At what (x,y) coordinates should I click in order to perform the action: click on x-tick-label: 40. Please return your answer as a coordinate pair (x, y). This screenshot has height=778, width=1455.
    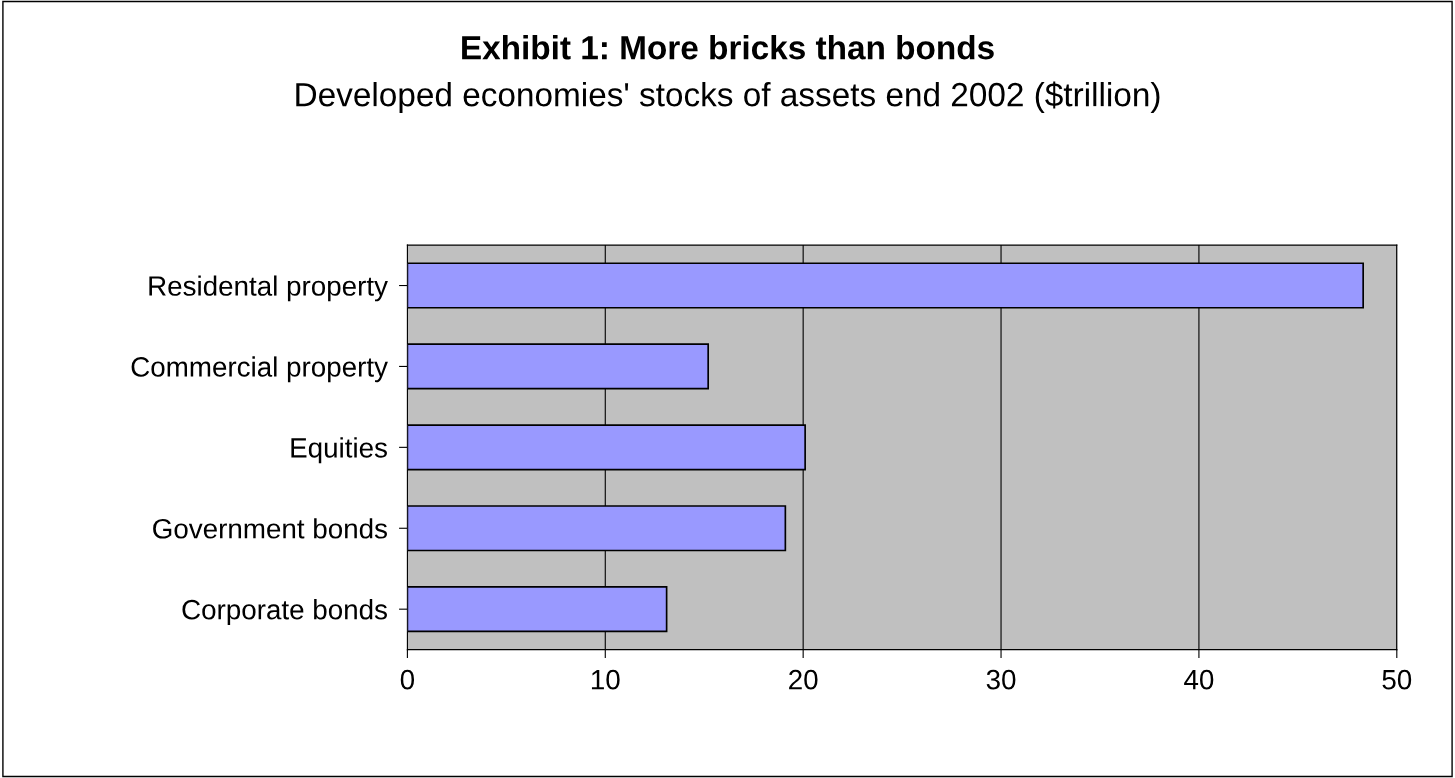
    Looking at the image, I should click on (1199, 679).